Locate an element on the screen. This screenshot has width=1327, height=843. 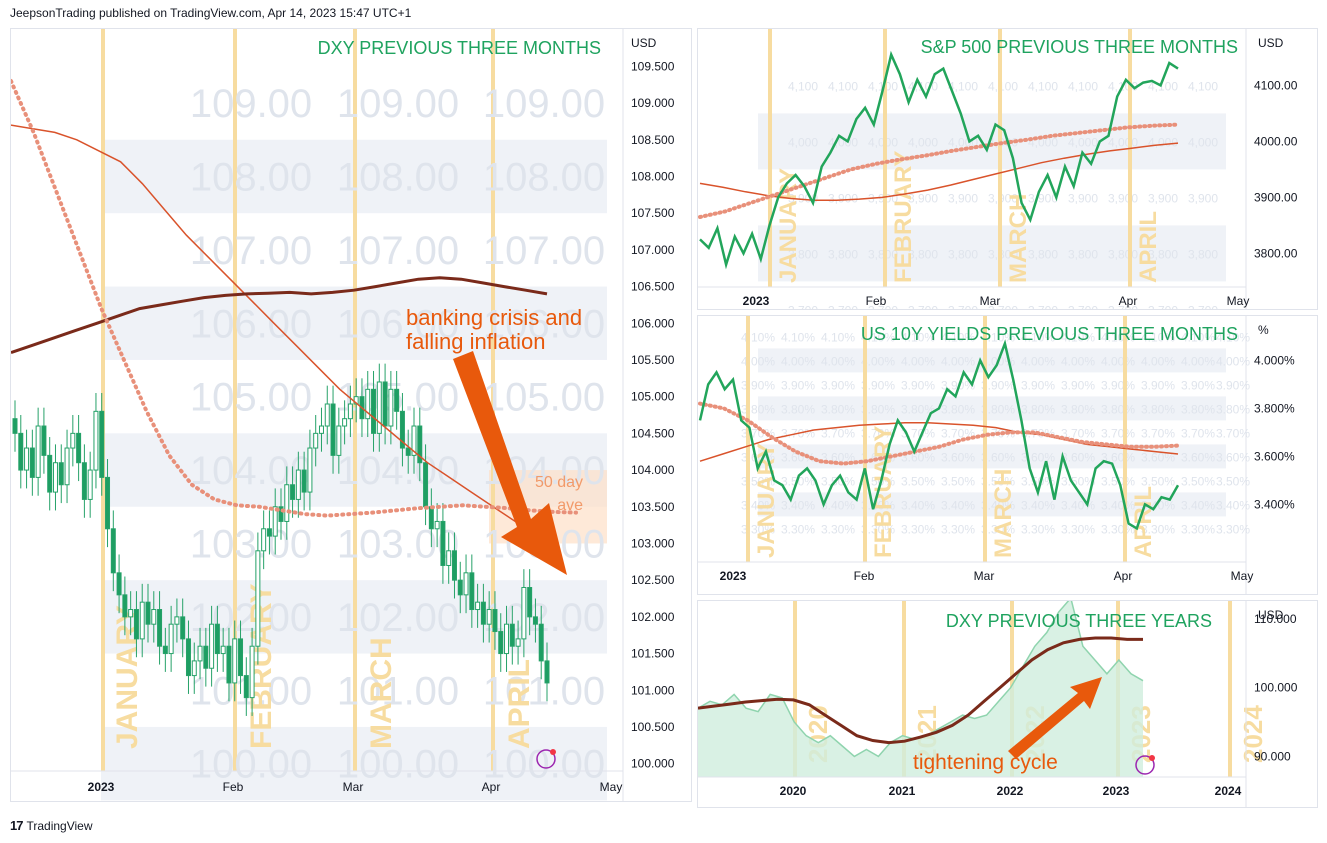
axis-unit: USD is located at coordinates (644, 43).